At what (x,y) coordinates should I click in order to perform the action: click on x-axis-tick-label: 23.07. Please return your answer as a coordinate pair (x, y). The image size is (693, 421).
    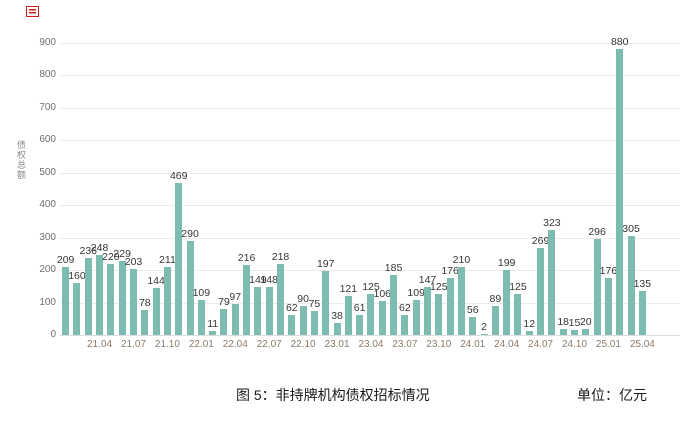
    Looking at the image, I should click on (405, 344).